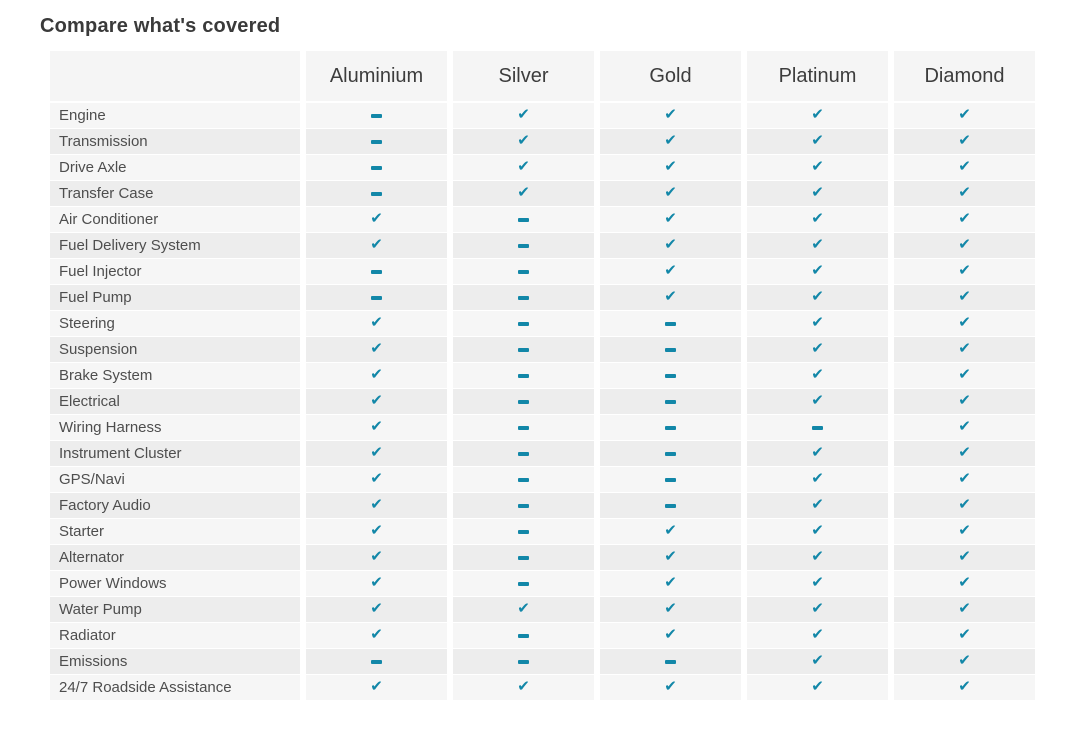  What do you see at coordinates (523, 76) in the screenshot?
I see `column-header-silver: Silver` at bounding box center [523, 76].